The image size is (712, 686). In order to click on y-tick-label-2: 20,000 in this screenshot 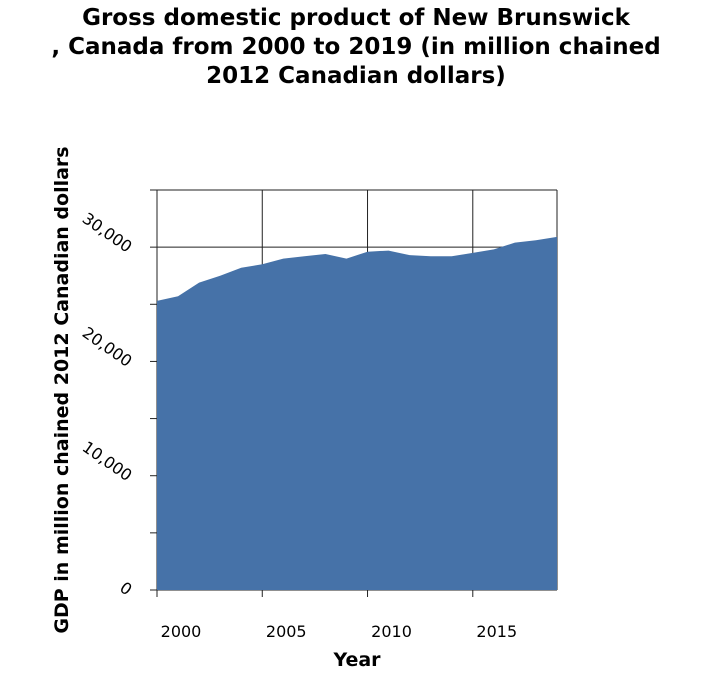, I will do `click(107, 347)`.